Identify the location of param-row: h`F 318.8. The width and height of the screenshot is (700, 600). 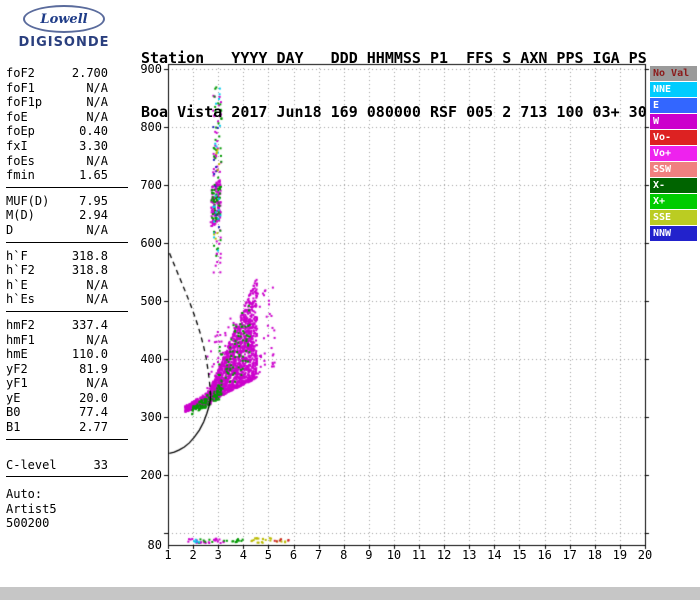
(67, 256).